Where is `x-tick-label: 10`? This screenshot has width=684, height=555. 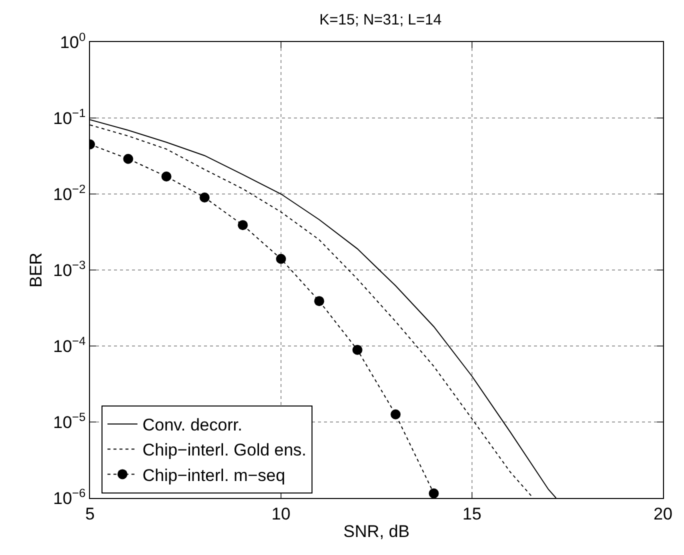
x-tick-label: 10 is located at coordinates (281, 514).